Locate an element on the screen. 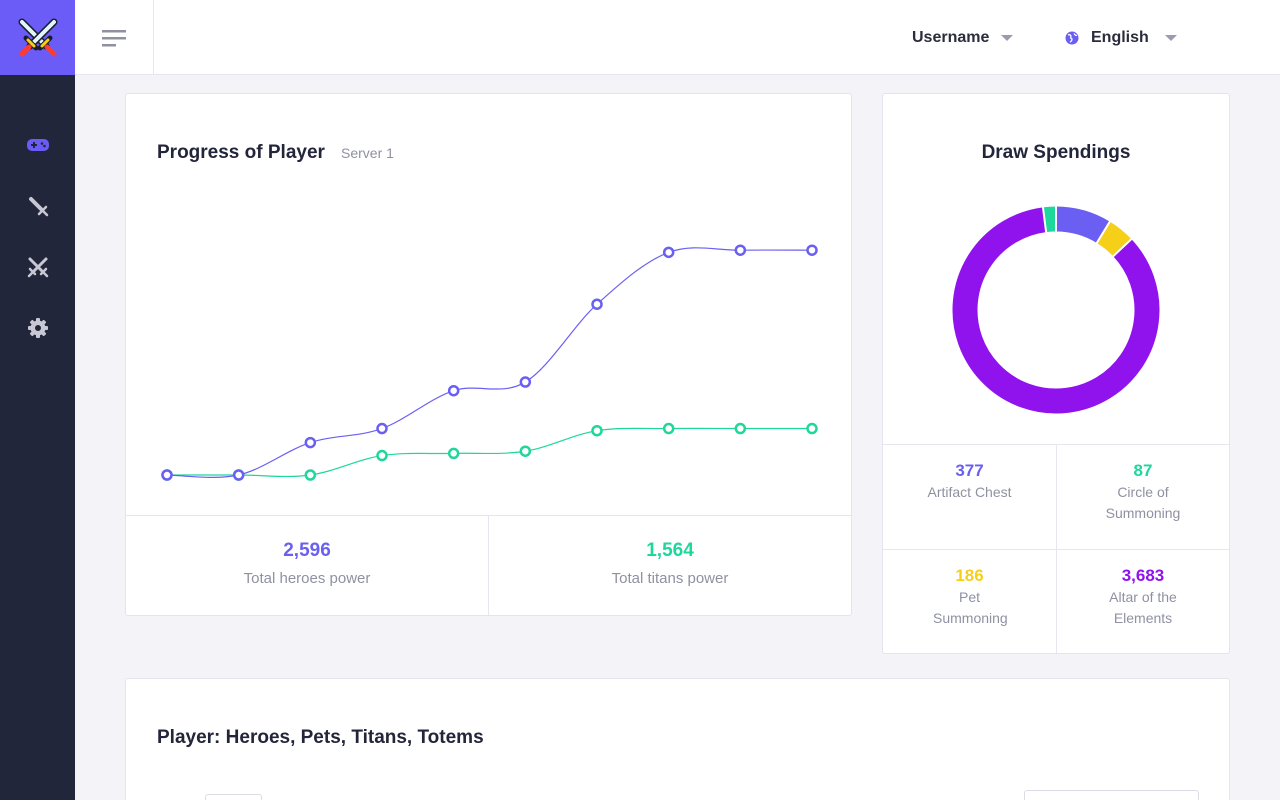  titans-power-value: 1,564 is located at coordinates (670, 550).